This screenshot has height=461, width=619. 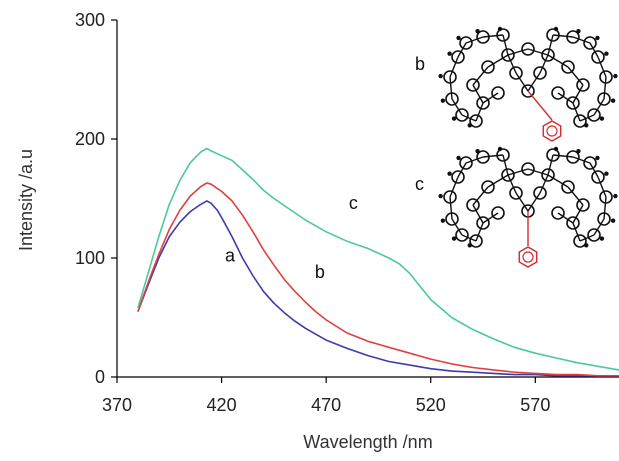 I want to click on x-tick-label: 570, so click(x=535, y=405).